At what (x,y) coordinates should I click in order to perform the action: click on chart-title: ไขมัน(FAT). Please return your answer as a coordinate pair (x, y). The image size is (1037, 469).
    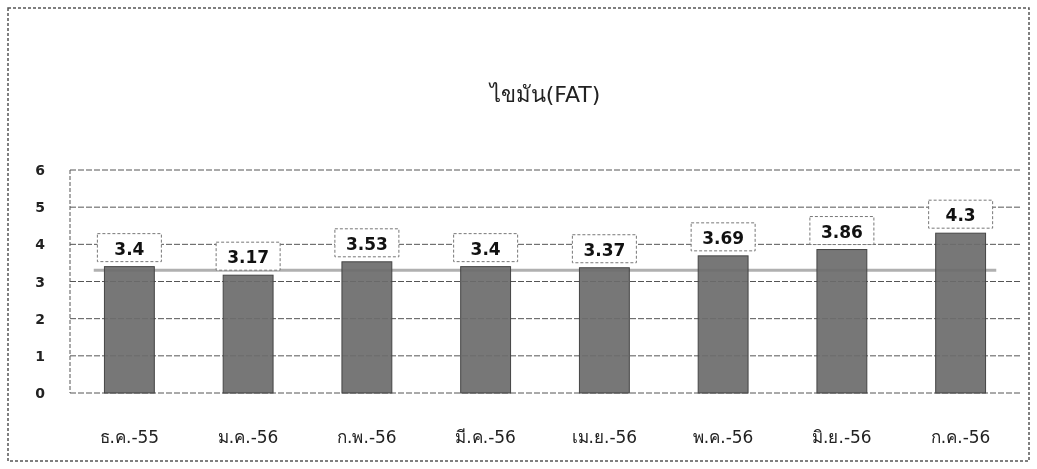
    Looking at the image, I should click on (544, 94).